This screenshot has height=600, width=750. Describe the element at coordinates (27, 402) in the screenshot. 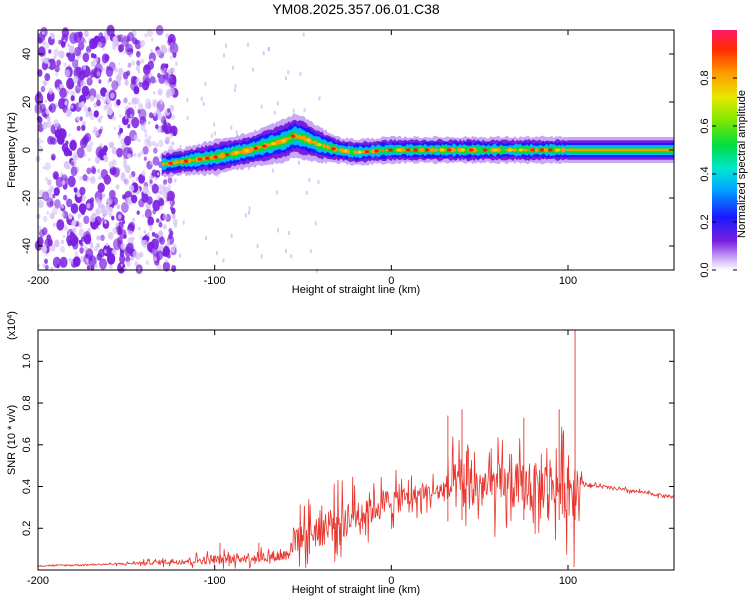

I see `snr-y-tick-label: 0.8` at that location.